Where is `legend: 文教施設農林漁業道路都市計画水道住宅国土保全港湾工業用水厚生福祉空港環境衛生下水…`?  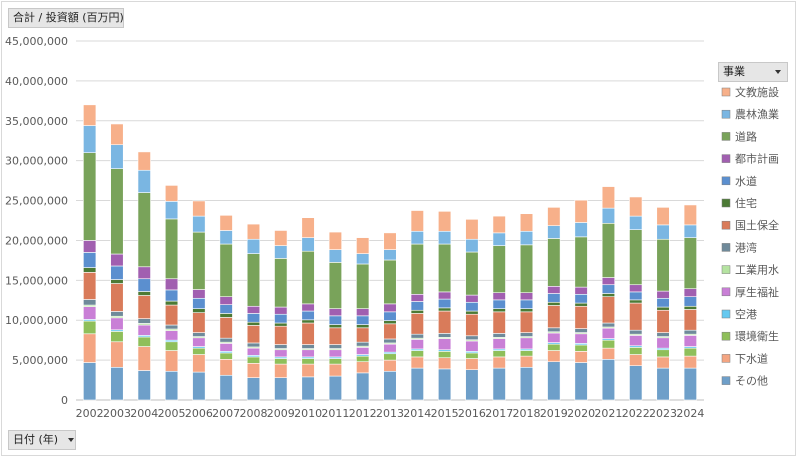 legend: 文教施設農林漁業道路都市計画水道住宅国土保全港湾工業用水厚生福祉空港環境衛生下水… is located at coordinates (750, 236).